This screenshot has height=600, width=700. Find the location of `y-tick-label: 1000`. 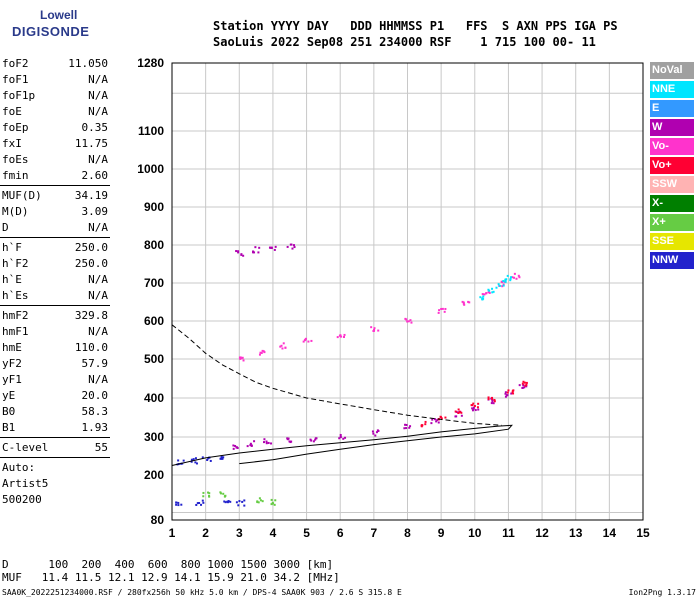

y-tick-label: 1000 is located at coordinates (150, 169).